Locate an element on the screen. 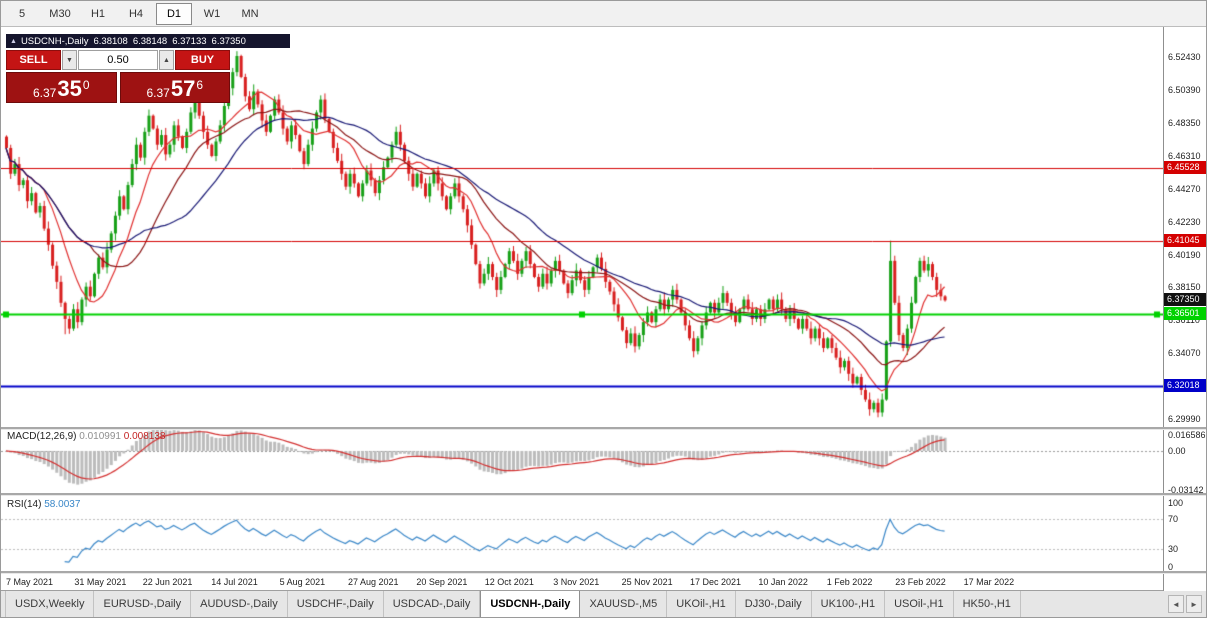 The image size is (1207, 618). tab-usoil-h1: USOil-,H1 is located at coordinates (919, 604).